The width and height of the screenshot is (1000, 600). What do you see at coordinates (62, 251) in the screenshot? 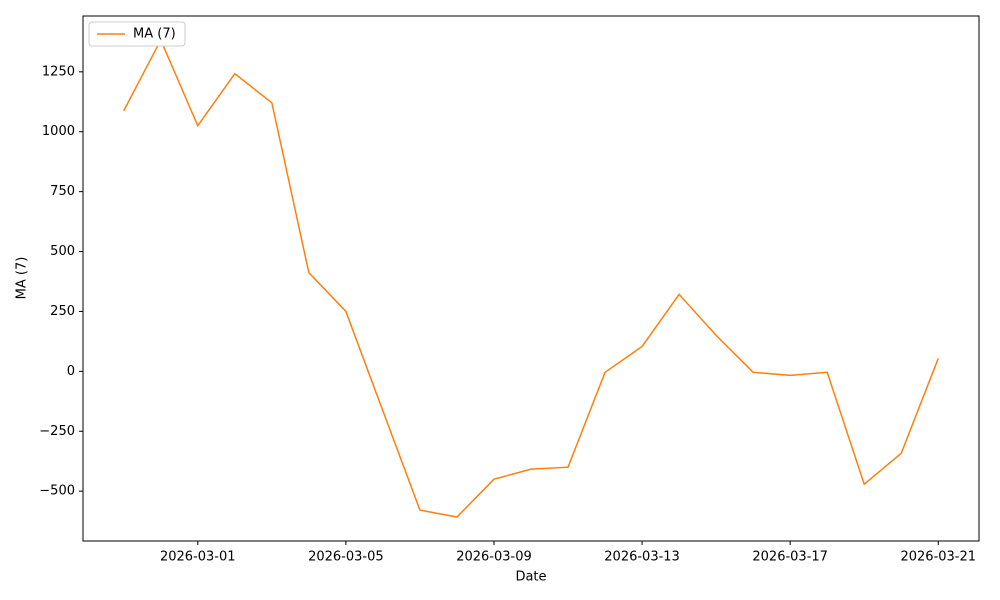
I see `y-tick-label: 500` at bounding box center [62, 251].